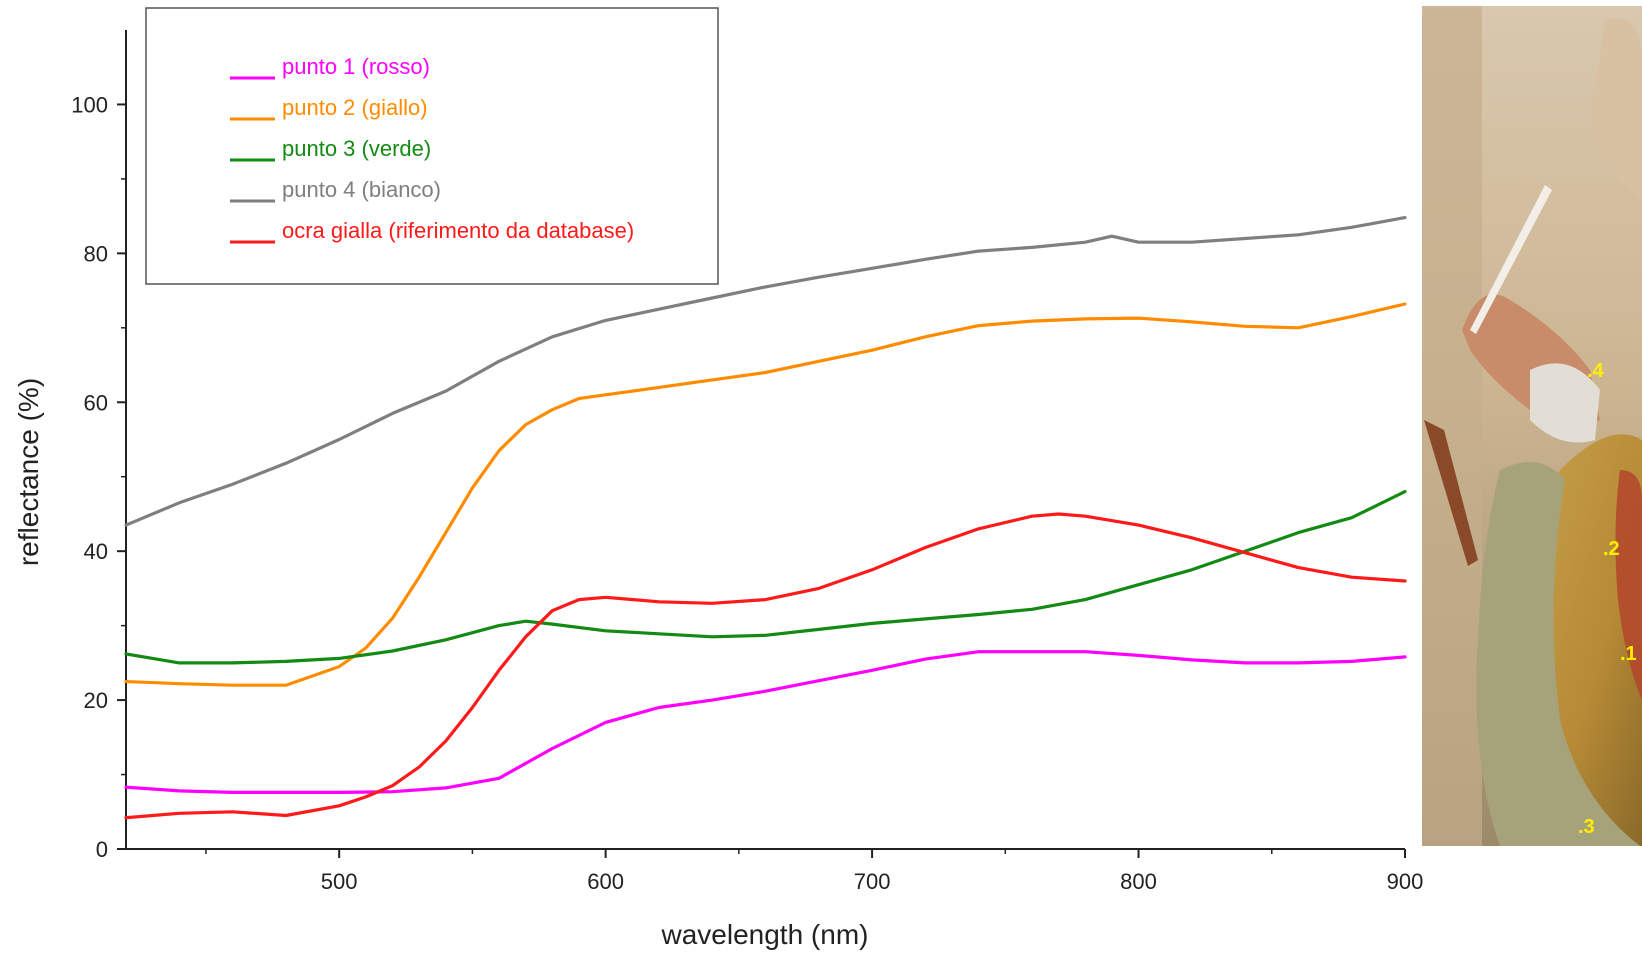 The height and width of the screenshot is (960, 1642). I want to click on legend-label-2: punto 2 (giallo), so click(355, 107).